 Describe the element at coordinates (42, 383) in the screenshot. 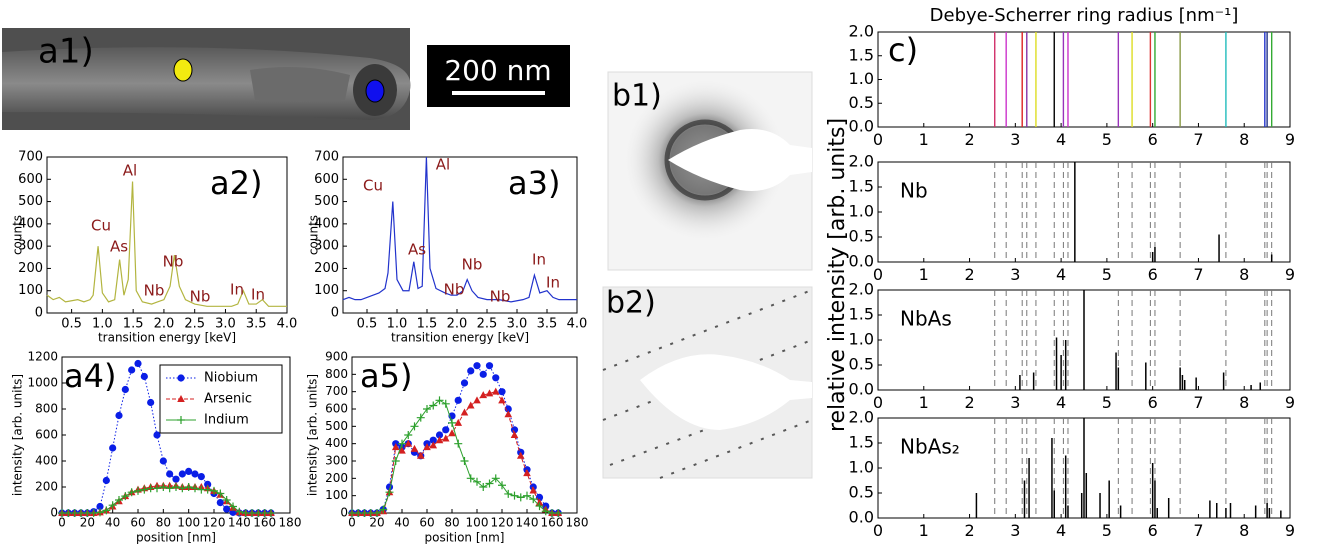

I see `y-tick-label: 1000` at that location.